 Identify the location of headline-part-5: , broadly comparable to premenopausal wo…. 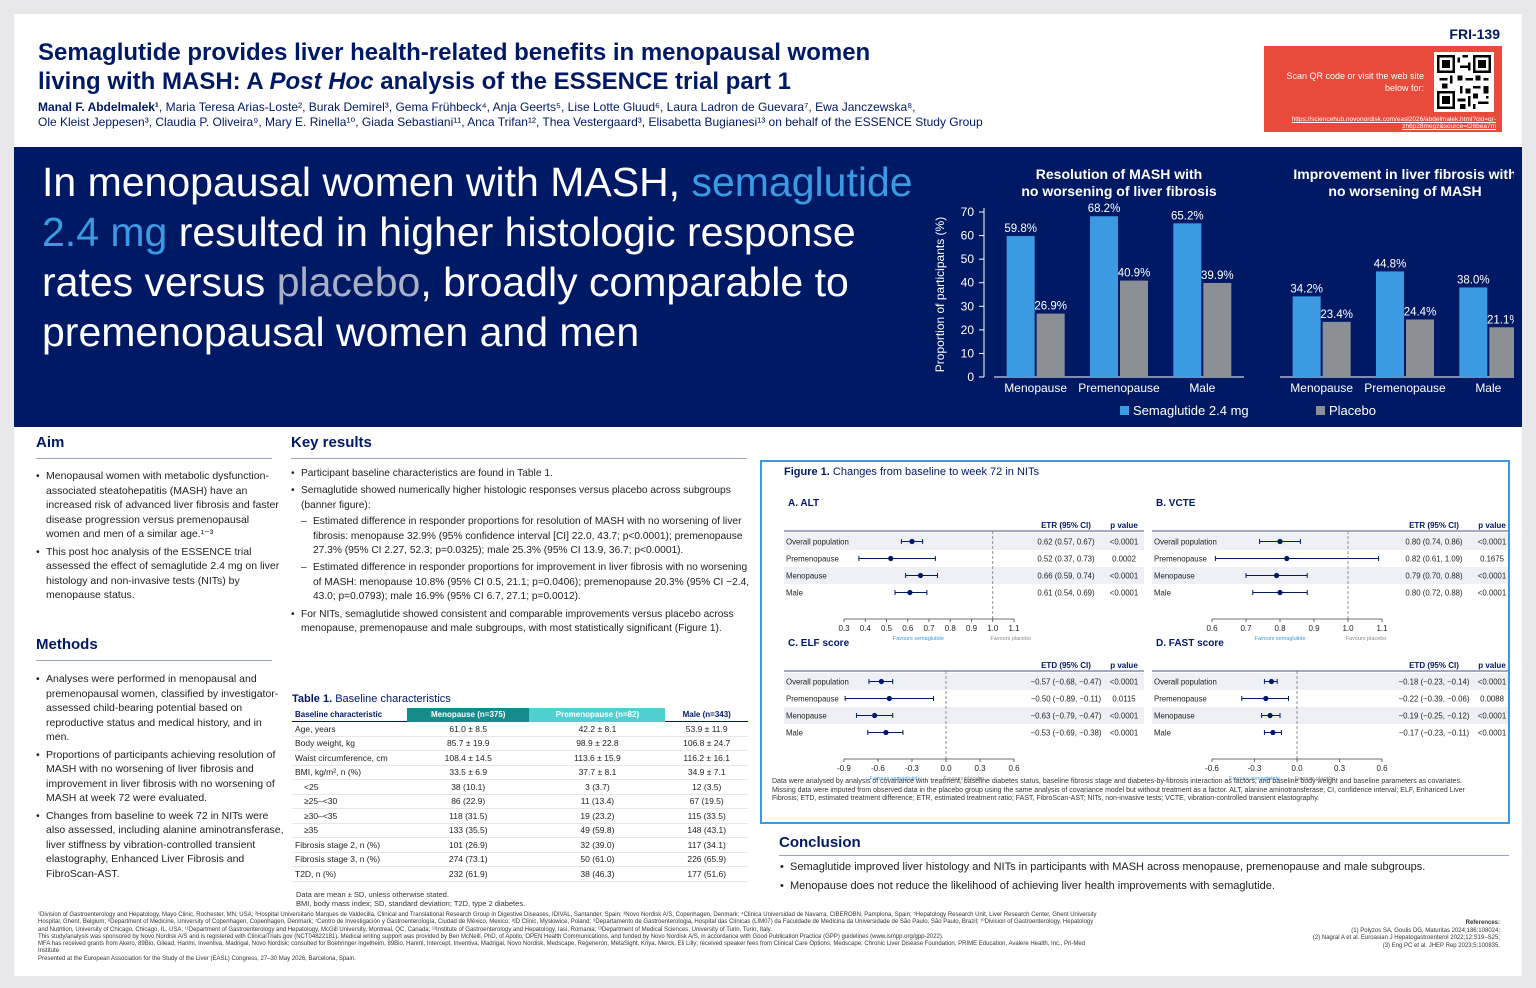
(445, 307).